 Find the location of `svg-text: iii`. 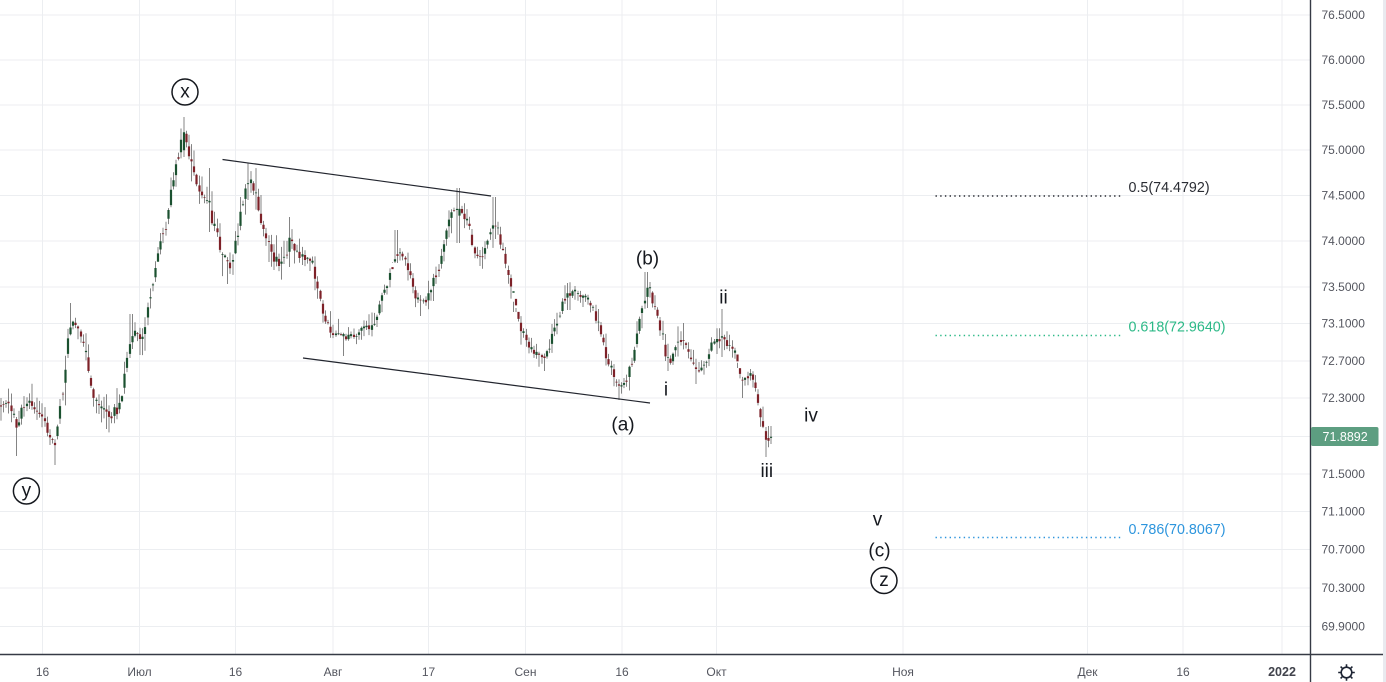

svg-text: iii is located at coordinates (766, 471).